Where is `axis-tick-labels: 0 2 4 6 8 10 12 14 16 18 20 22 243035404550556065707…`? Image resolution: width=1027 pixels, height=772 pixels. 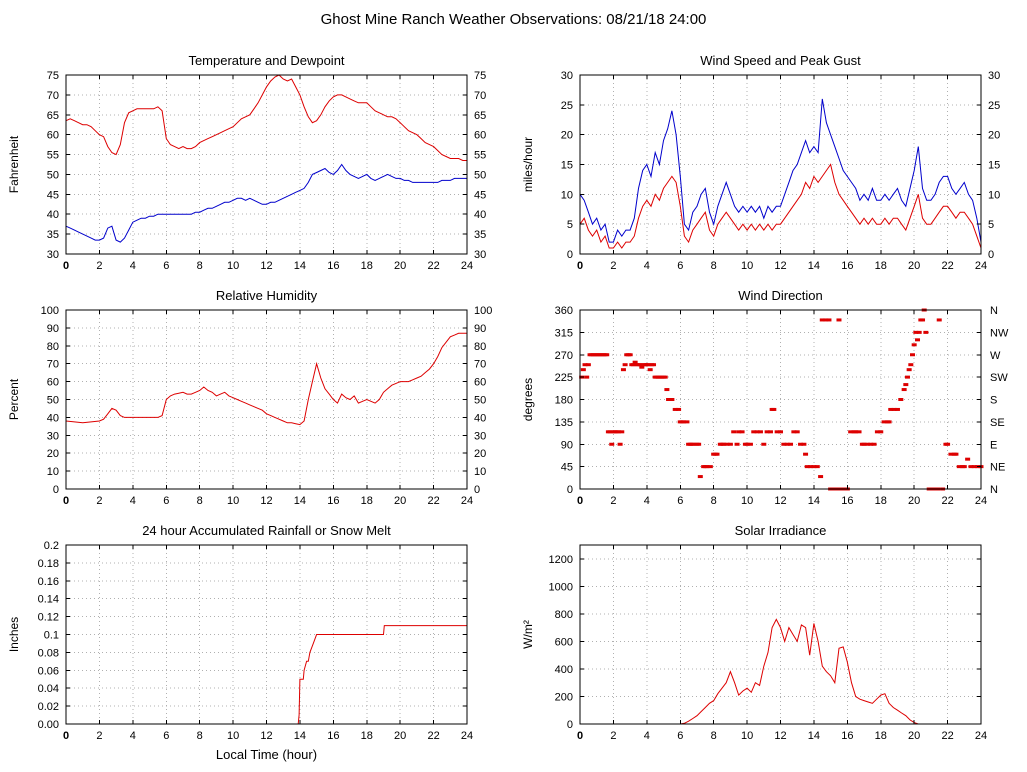 axis-tick-labels: 0 2 4 6 8 10 12 14 16 18 20 22 243035404550556065707… is located at coordinates (267, 171).